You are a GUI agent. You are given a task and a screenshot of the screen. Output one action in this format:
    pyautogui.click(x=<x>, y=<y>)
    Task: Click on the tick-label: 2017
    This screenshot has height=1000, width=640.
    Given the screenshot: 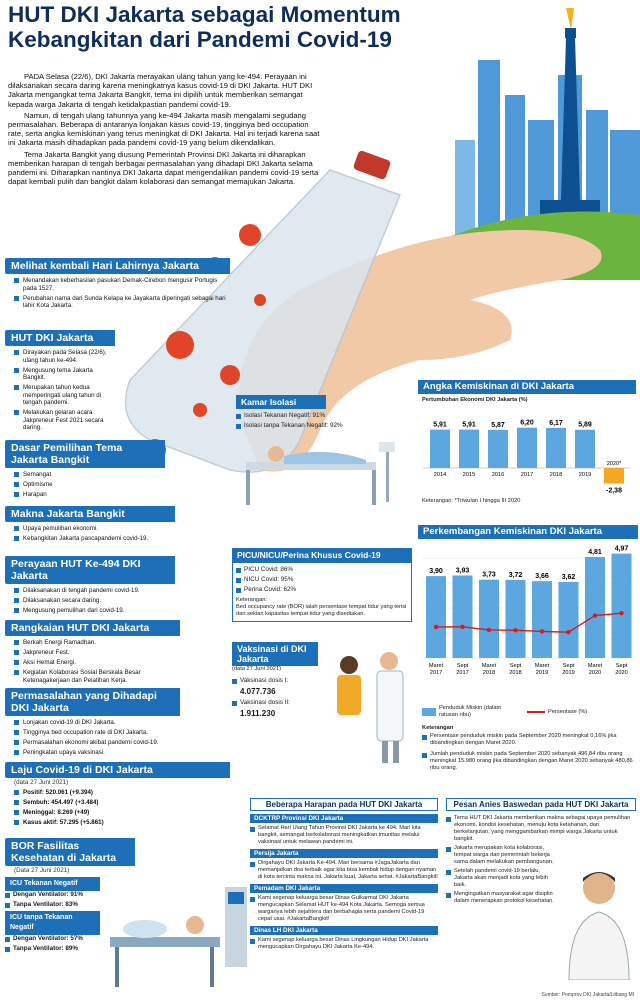 What is the action you would take?
    pyautogui.click(x=462, y=673)
    